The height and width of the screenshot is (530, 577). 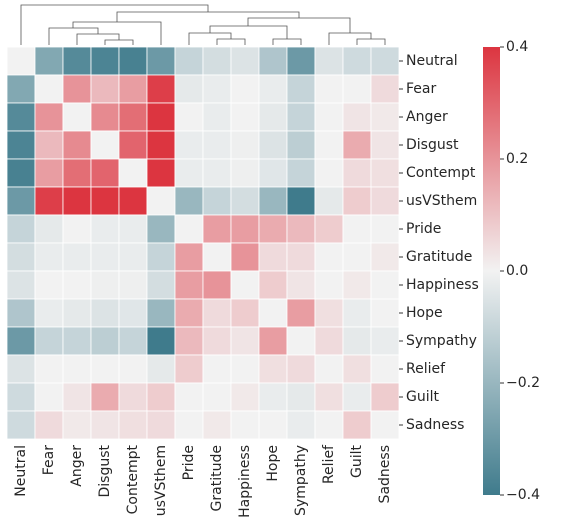 What do you see at coordinates (426, 369) in the screenshot?
I see `y-tick-label: Relief` at bounding box center [426, 369].